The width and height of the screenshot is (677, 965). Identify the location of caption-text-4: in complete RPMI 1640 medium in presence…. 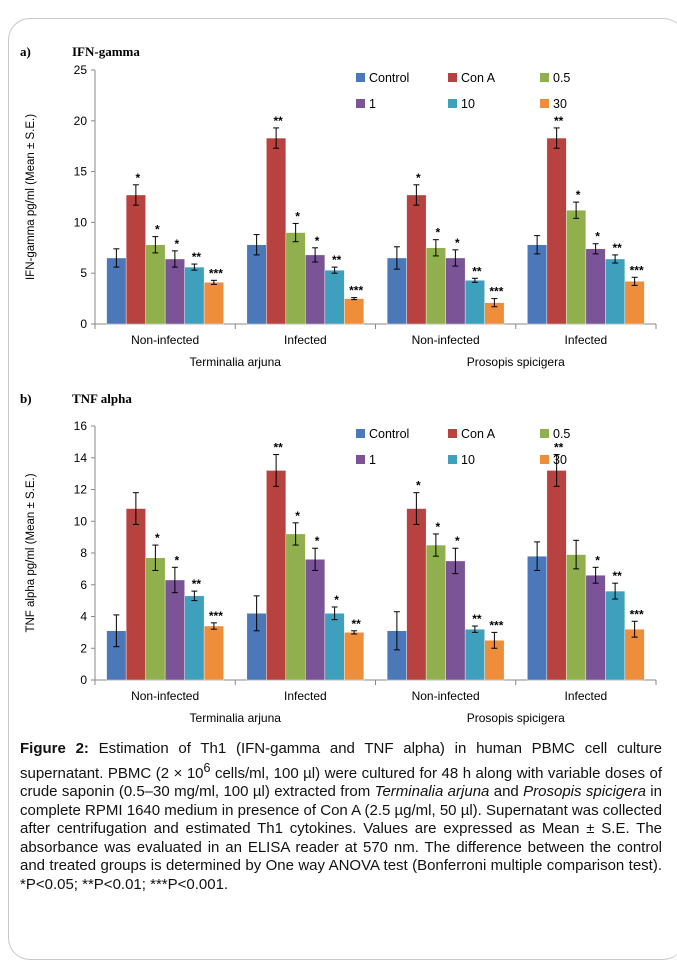
(341, 838).